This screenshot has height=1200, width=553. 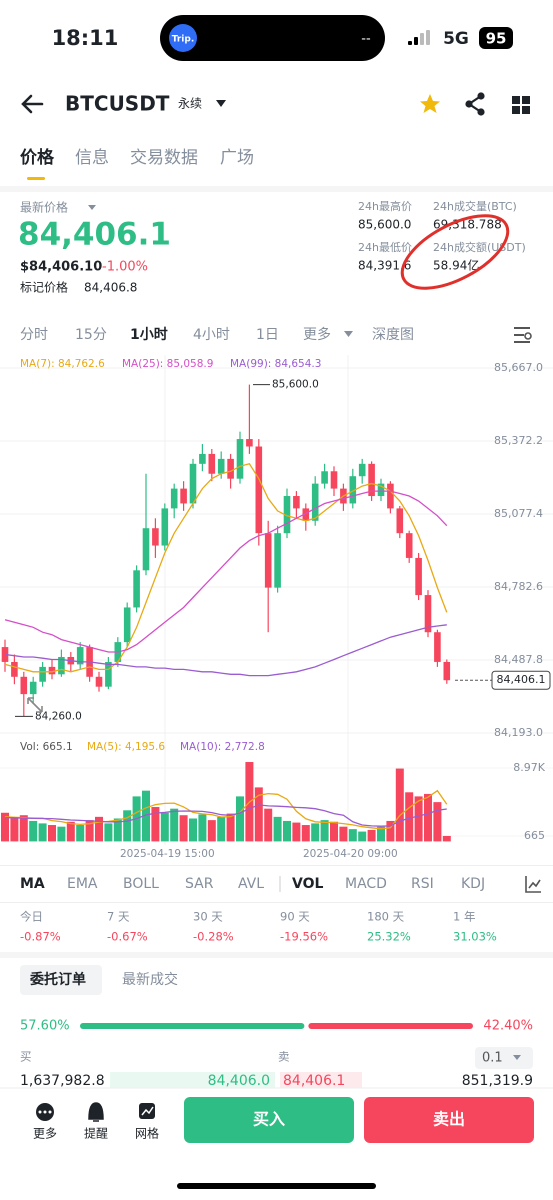 I want to click on stat-value: 85,600.0, so click(x=384, y=225).